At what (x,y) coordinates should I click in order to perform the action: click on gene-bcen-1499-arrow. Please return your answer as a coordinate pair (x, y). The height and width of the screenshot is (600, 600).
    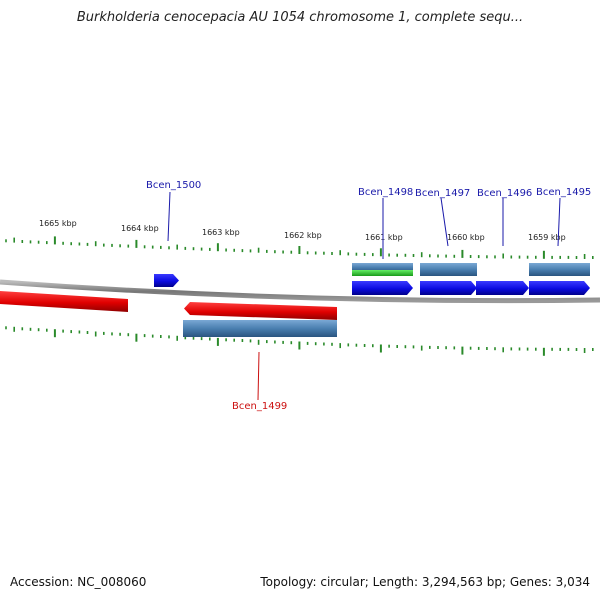
    Looking at the image, I should click on (260, 311).